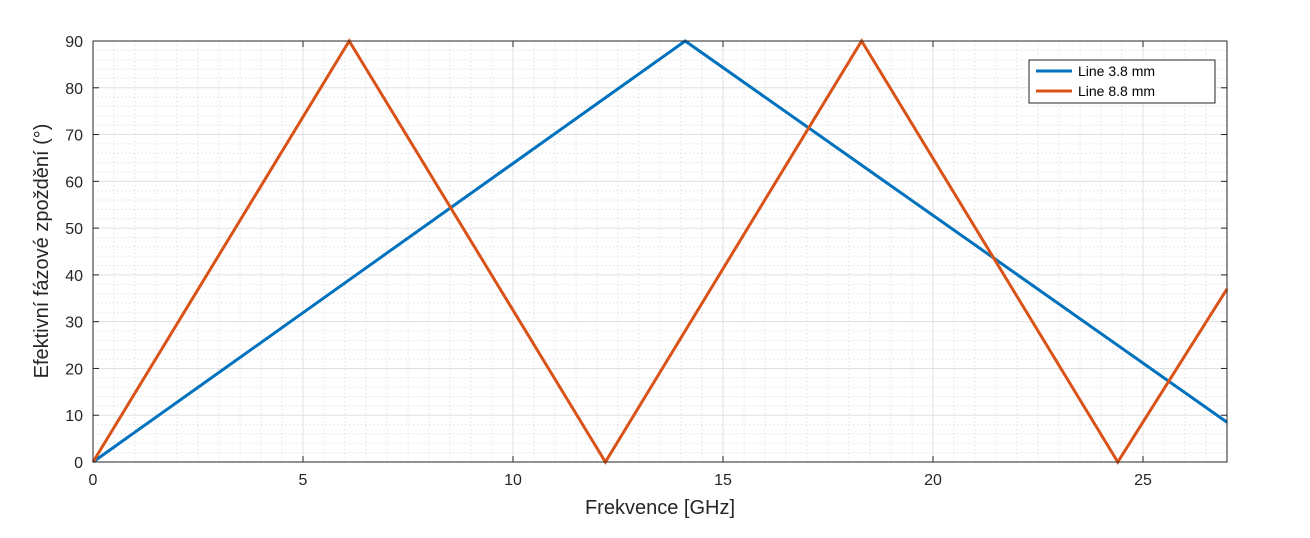  What do you see at coordinates (513, 480) in the screenshot?
I see `x-tick-label: 10` at bounding box center [513, 480].